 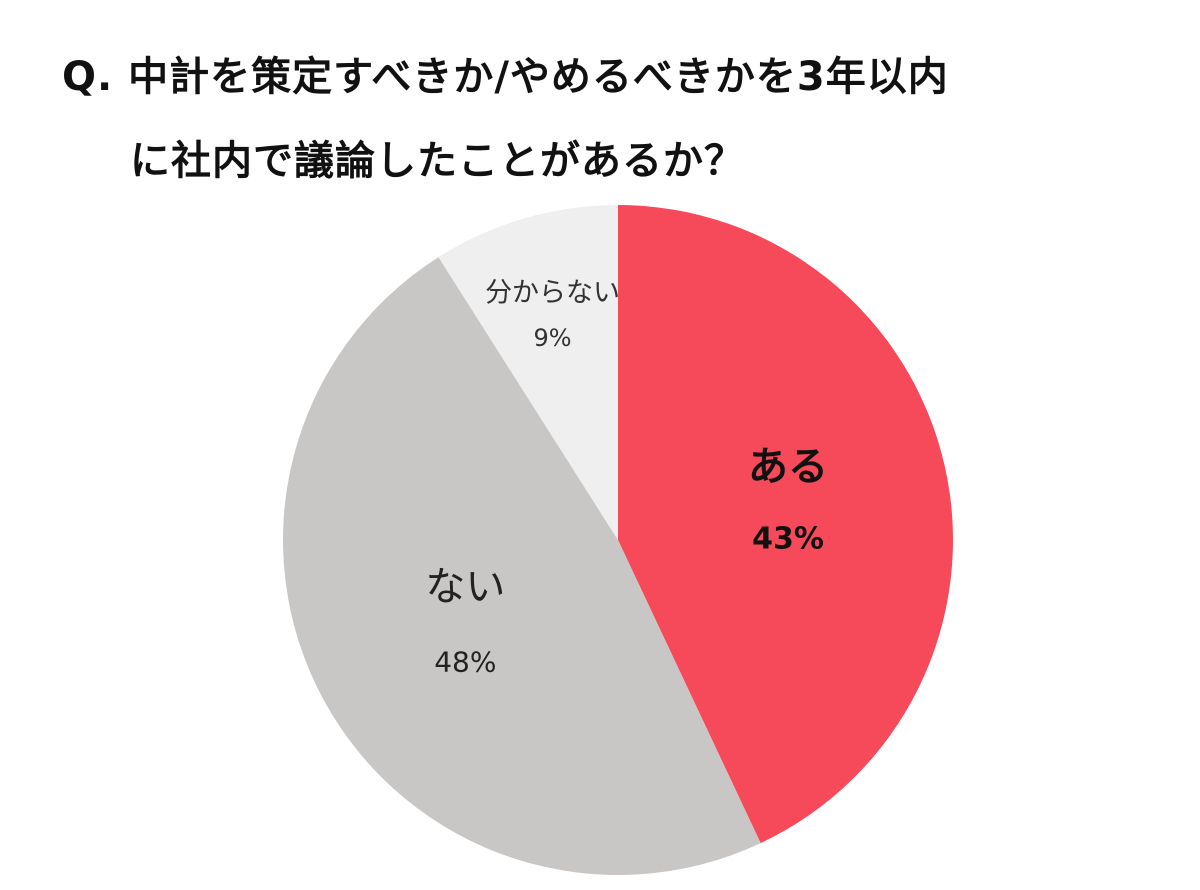 What do you see at coordinates (437, 161) in the screenshot?
I see `chart-title-line-2: に社内で議論したことがあるか？` at bounding box center [437, 161].